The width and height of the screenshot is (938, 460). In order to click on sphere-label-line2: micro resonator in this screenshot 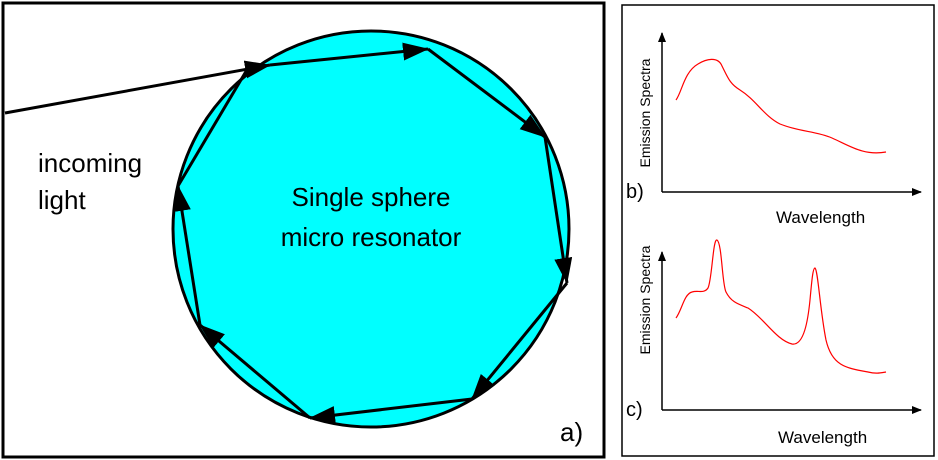, I will do `click(371, 237)`.